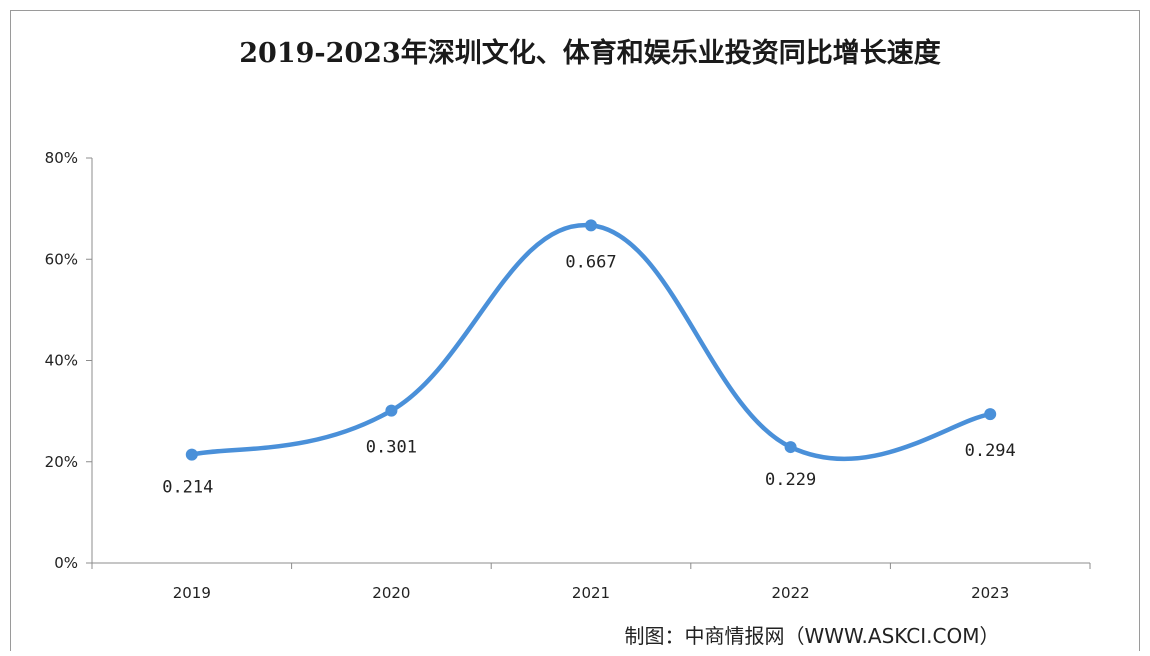 This screenshot has height=656, width=1150. Describe the element at coordinates (187, 488) in the screenshot. I see `data-label: 0.214` at that location.